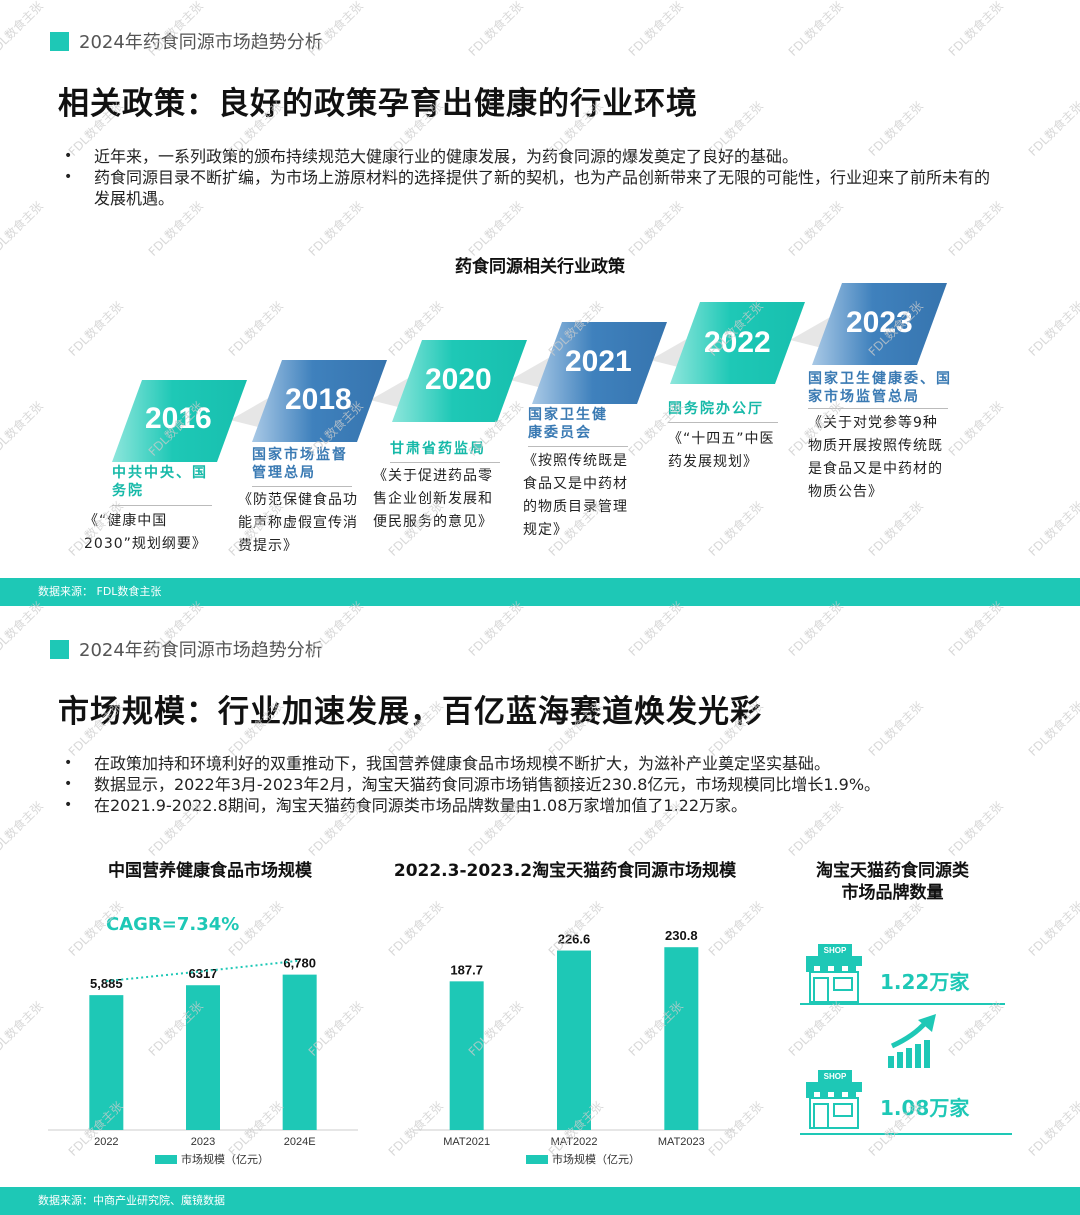  I want to click on data-label: 226.6, so click(574, 939).